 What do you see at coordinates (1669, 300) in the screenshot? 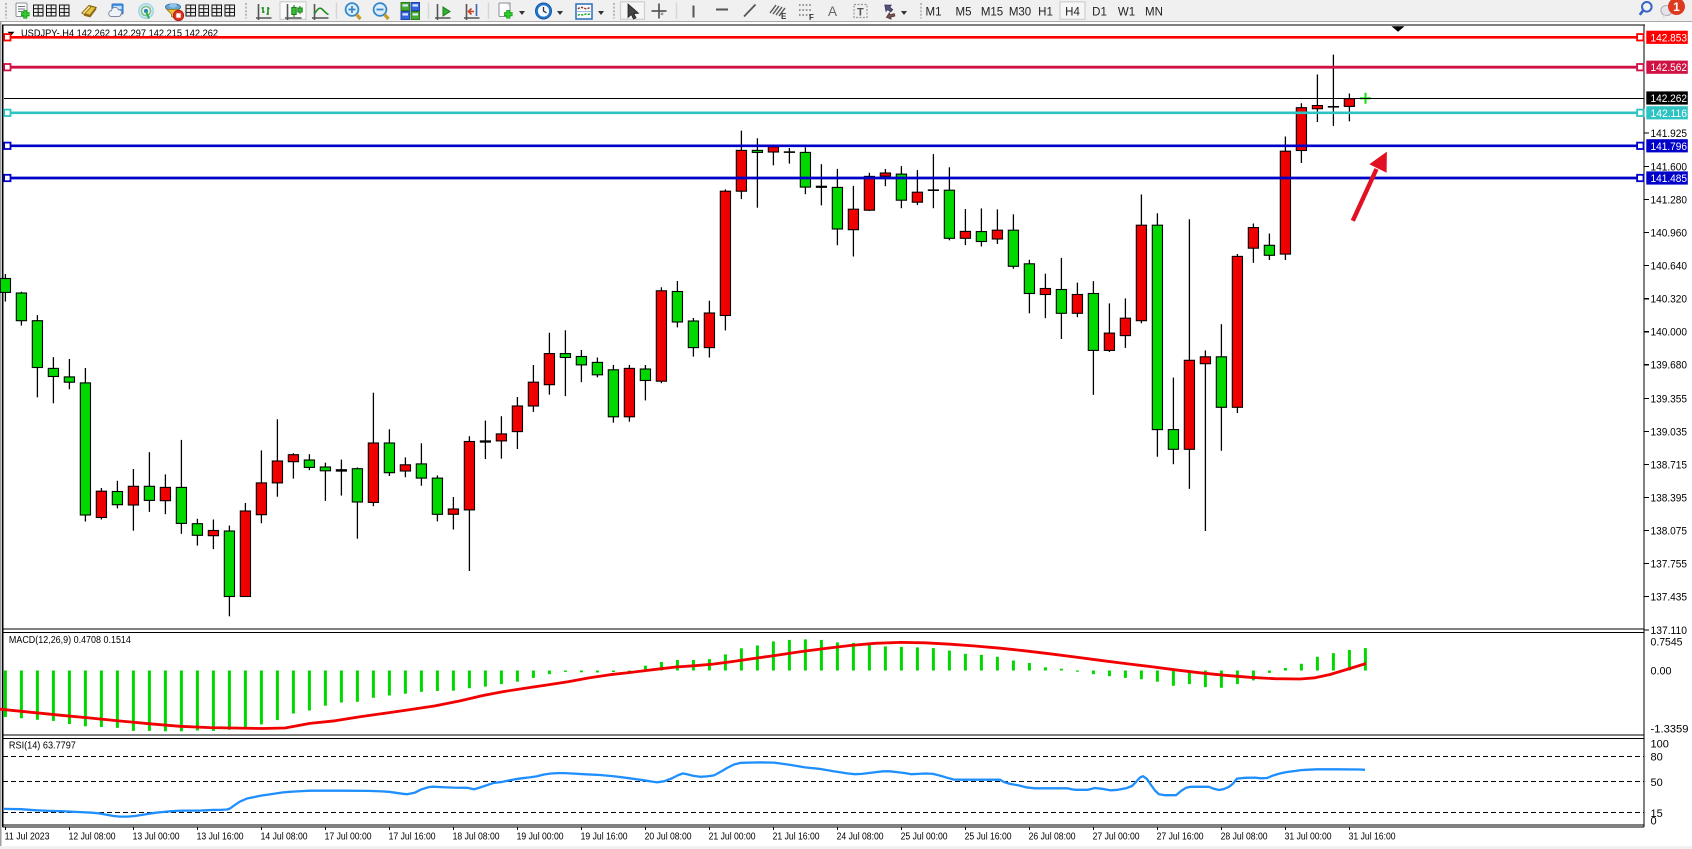
I see `svg-text: 140.320` at bounding box center [1669, 300].